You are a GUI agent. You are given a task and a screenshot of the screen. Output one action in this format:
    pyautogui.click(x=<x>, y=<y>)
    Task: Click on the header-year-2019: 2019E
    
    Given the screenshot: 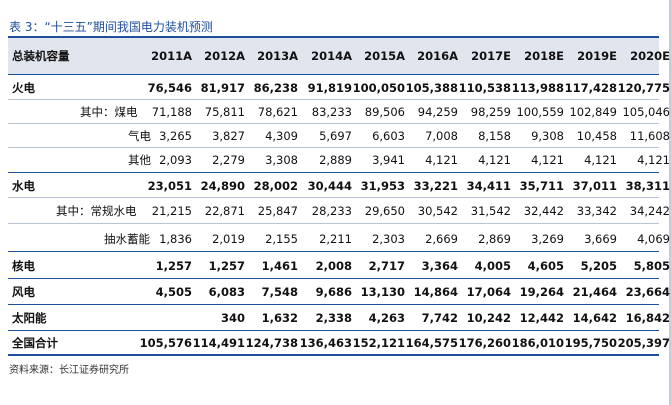 What is the action you would take?
    pyautogui.click(x=597, y=55)
    